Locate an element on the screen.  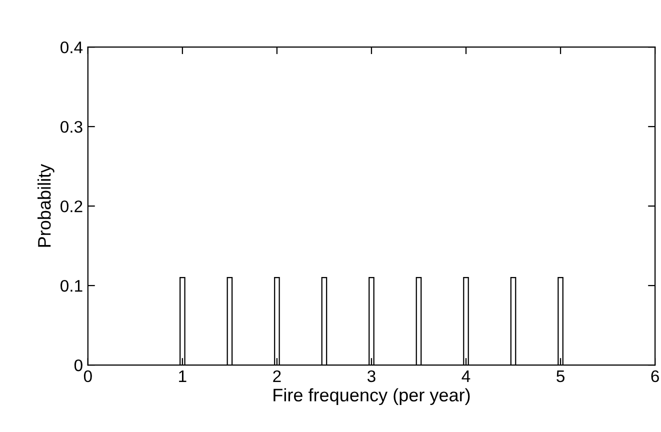
x-tick-label: 4 is located at coordinates (466, 376).